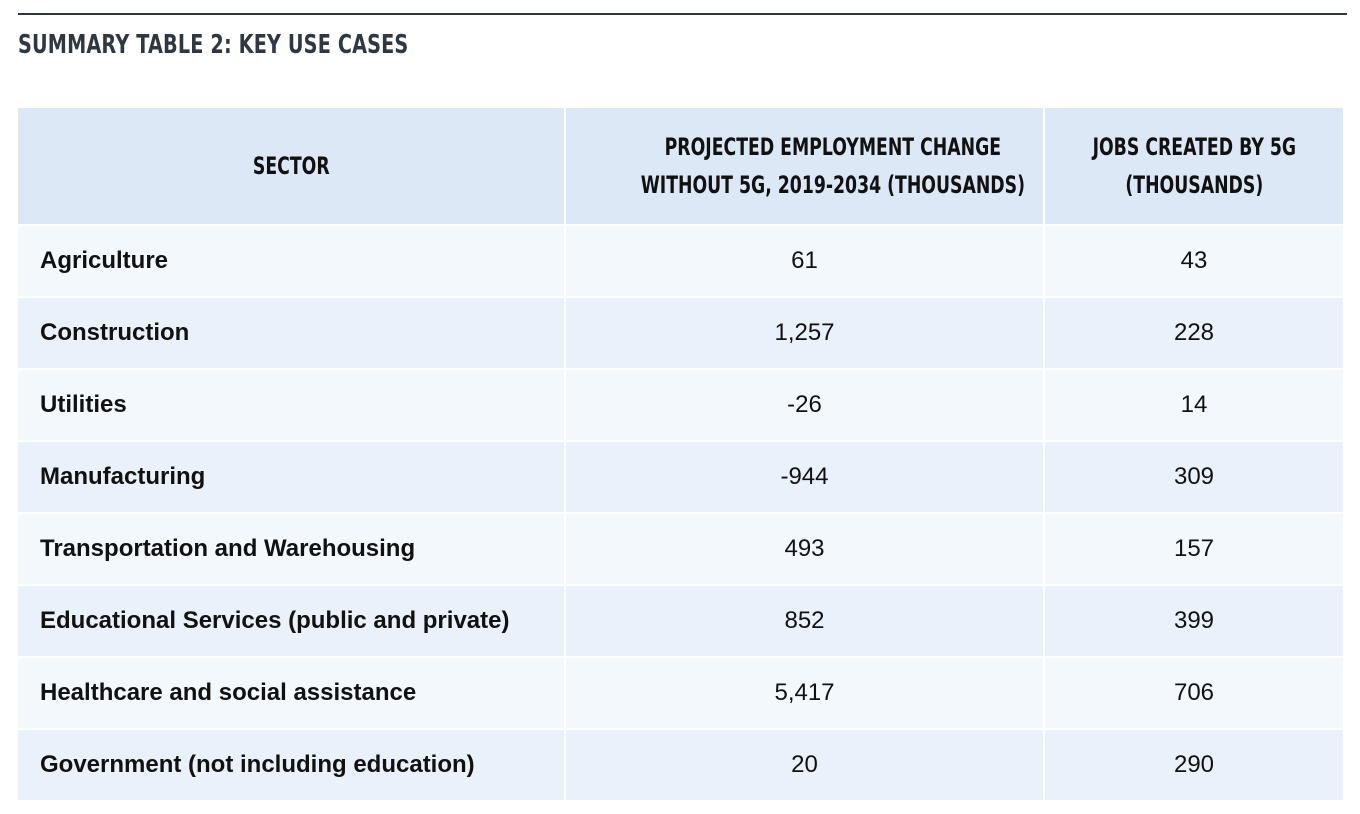 This screenshot has width=1360, height=814. What do you see at coordinates (805, 764) in the screenshot?
I see `projected-cell: 20` at bounding box center [805, 764].